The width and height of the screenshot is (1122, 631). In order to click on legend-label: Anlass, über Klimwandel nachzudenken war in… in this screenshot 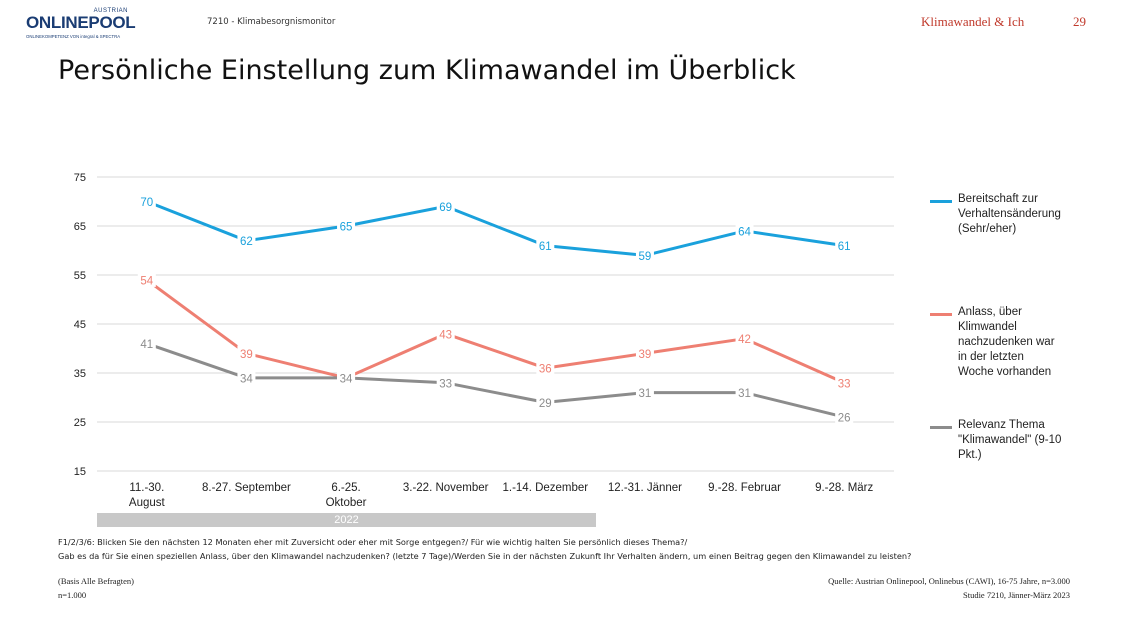, I will do `click(1006, 342)`.